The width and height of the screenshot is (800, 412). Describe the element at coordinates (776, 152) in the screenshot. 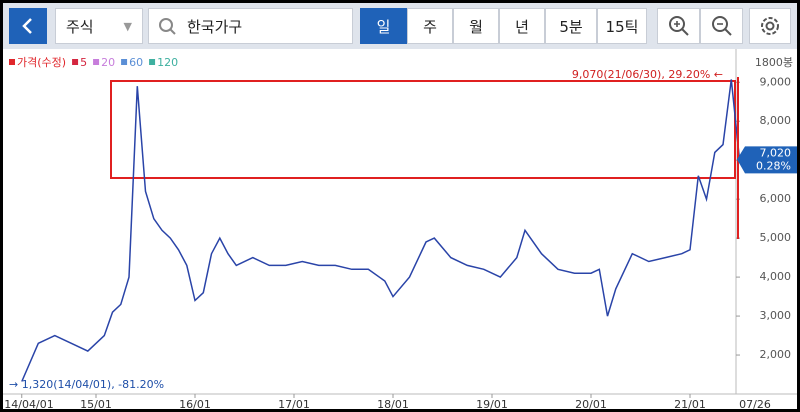

I see `last-price: 7,020` at that location.